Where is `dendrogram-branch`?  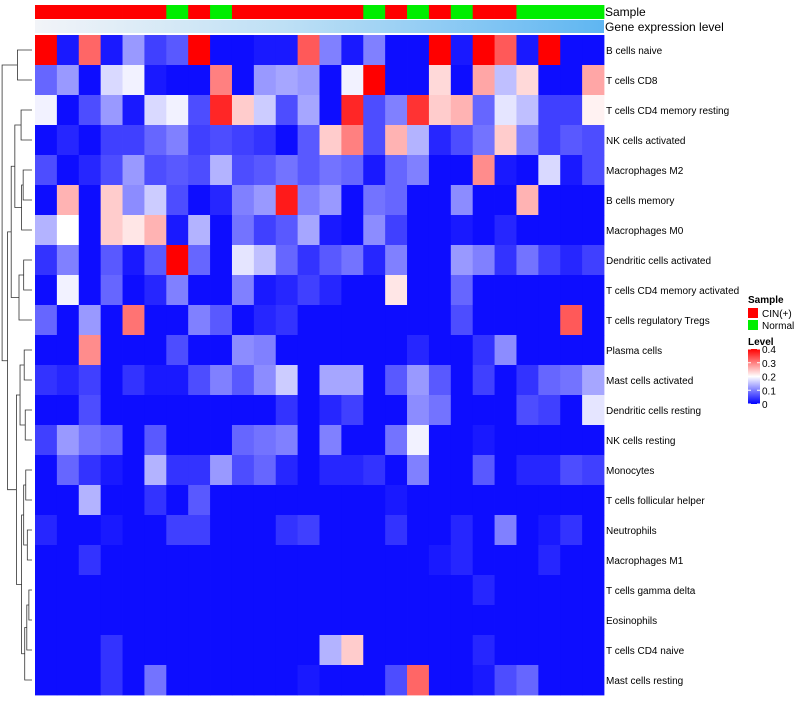 dendrogram-branch is located at coordinates (28, 654).